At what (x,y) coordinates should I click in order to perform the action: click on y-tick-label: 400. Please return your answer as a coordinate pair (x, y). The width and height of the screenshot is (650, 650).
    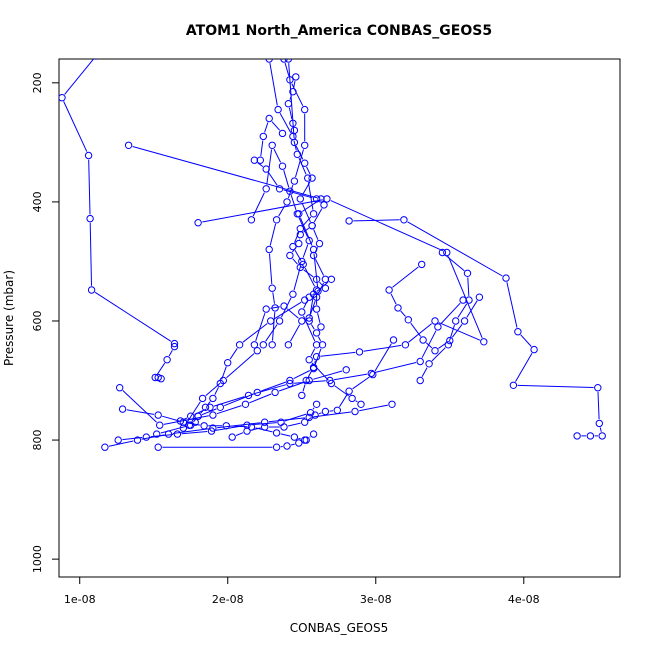
    Looking at the image, I should click on (37, 201).